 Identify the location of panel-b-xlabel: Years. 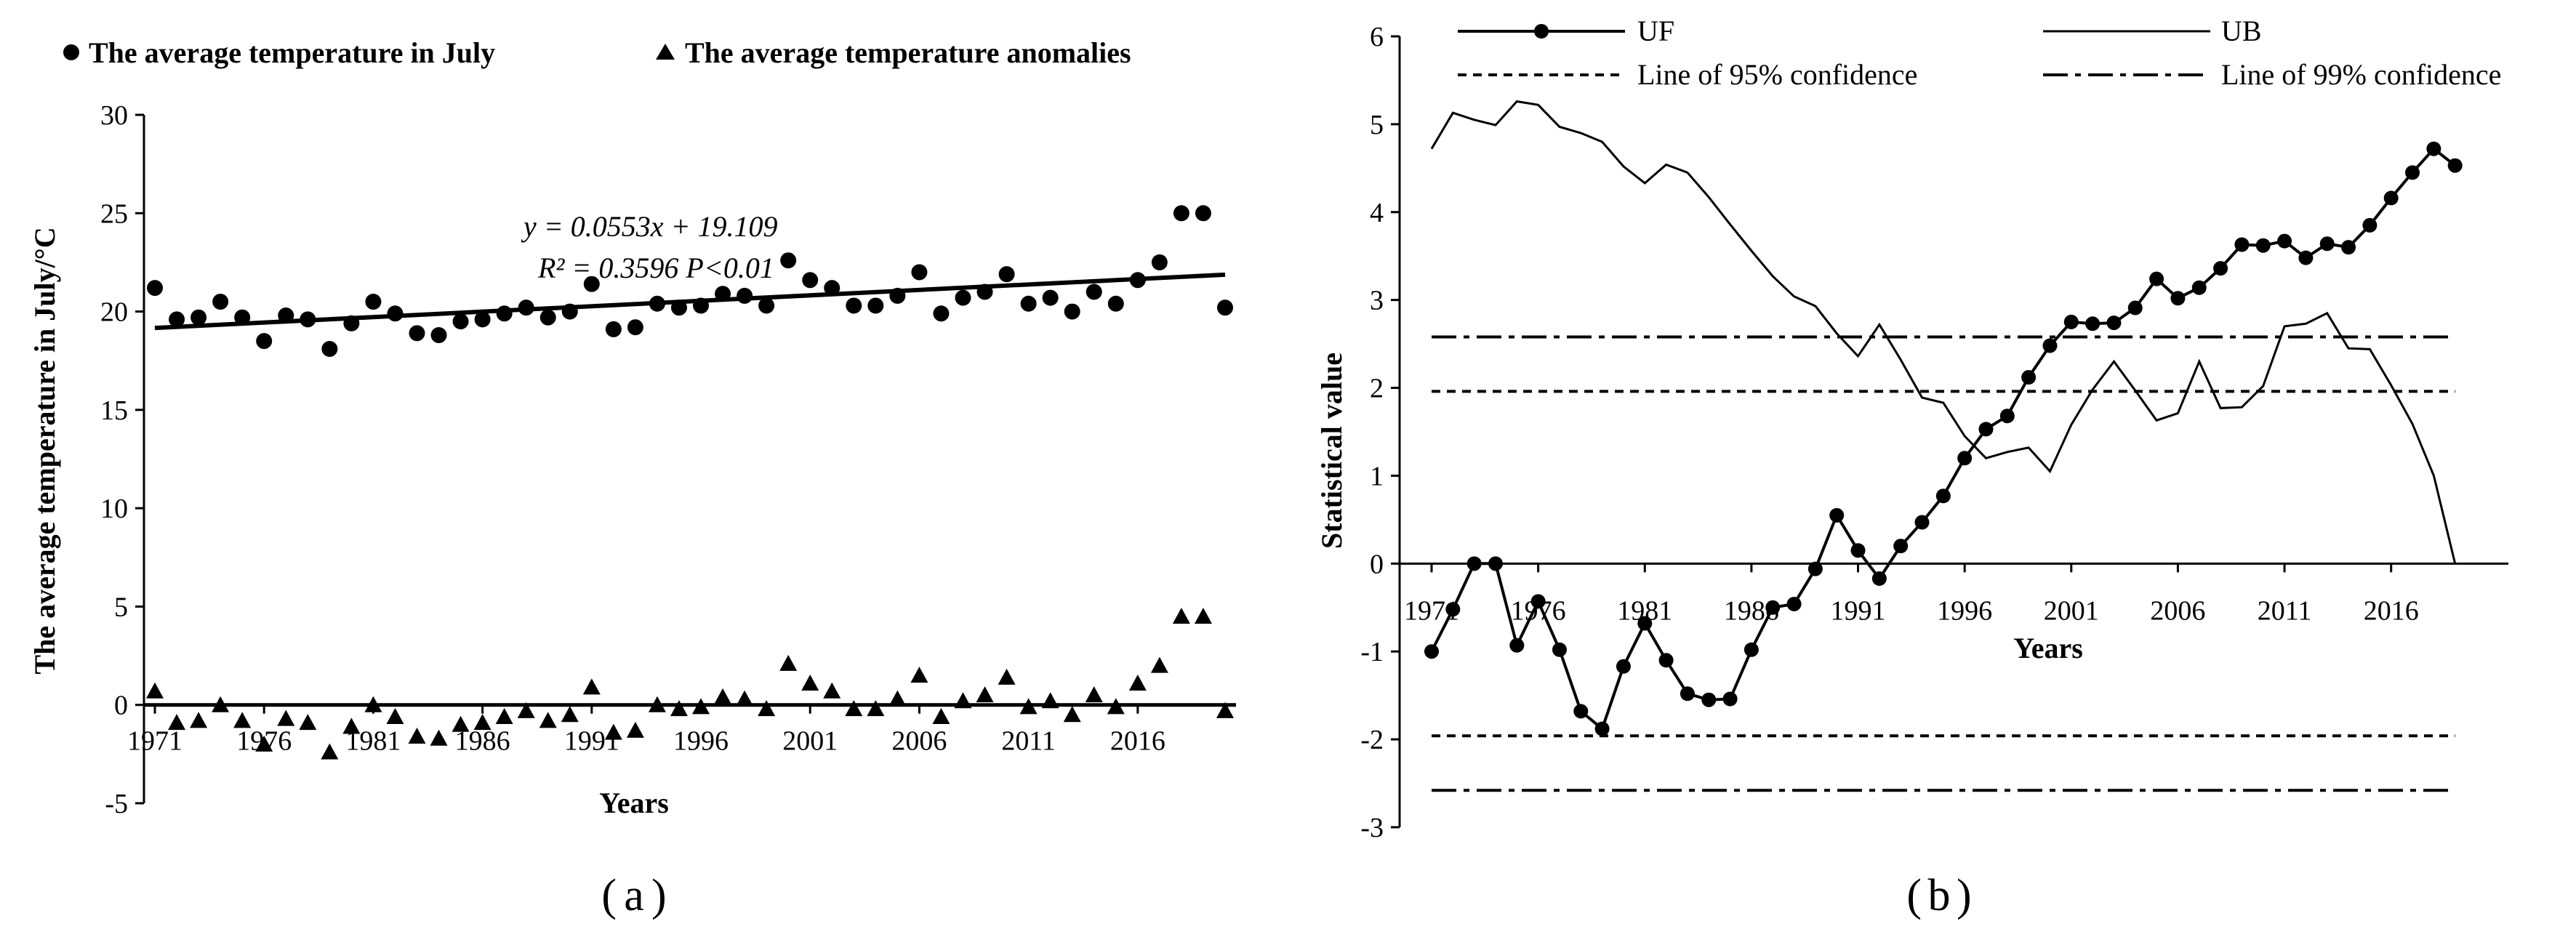
(2048, 648).